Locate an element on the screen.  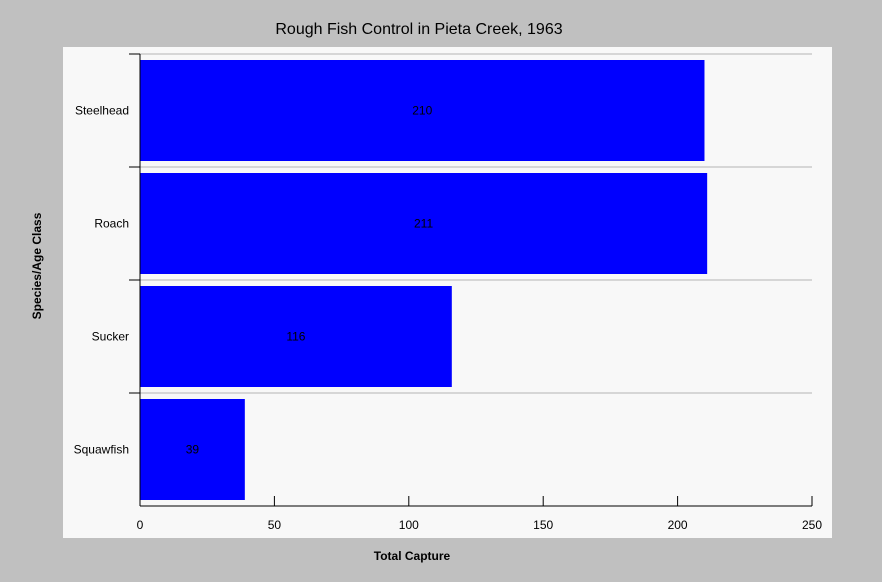
x-tick-label: 200 is located at coordinates (678, 525).